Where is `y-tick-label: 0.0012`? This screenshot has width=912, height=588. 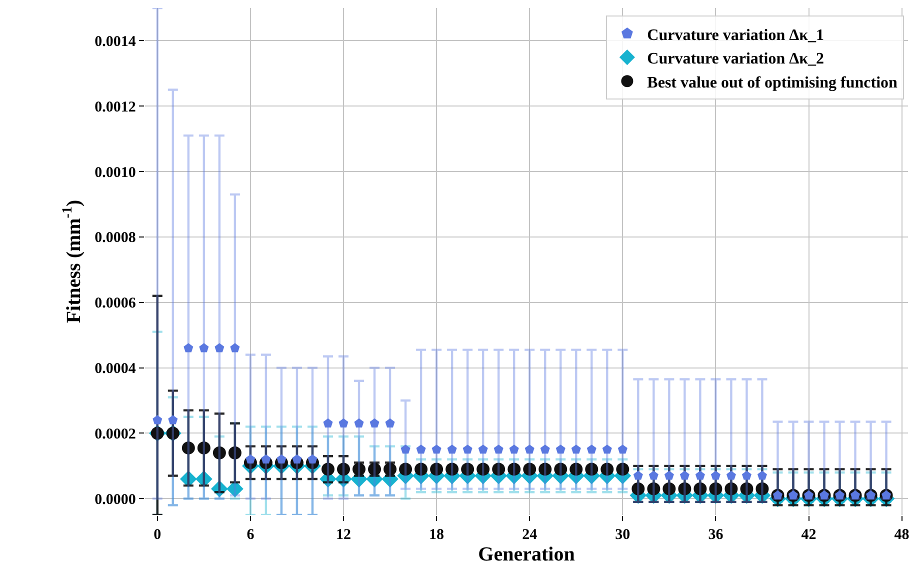
y-tick-label: 0.0012 is located at coordinates (115, 107).